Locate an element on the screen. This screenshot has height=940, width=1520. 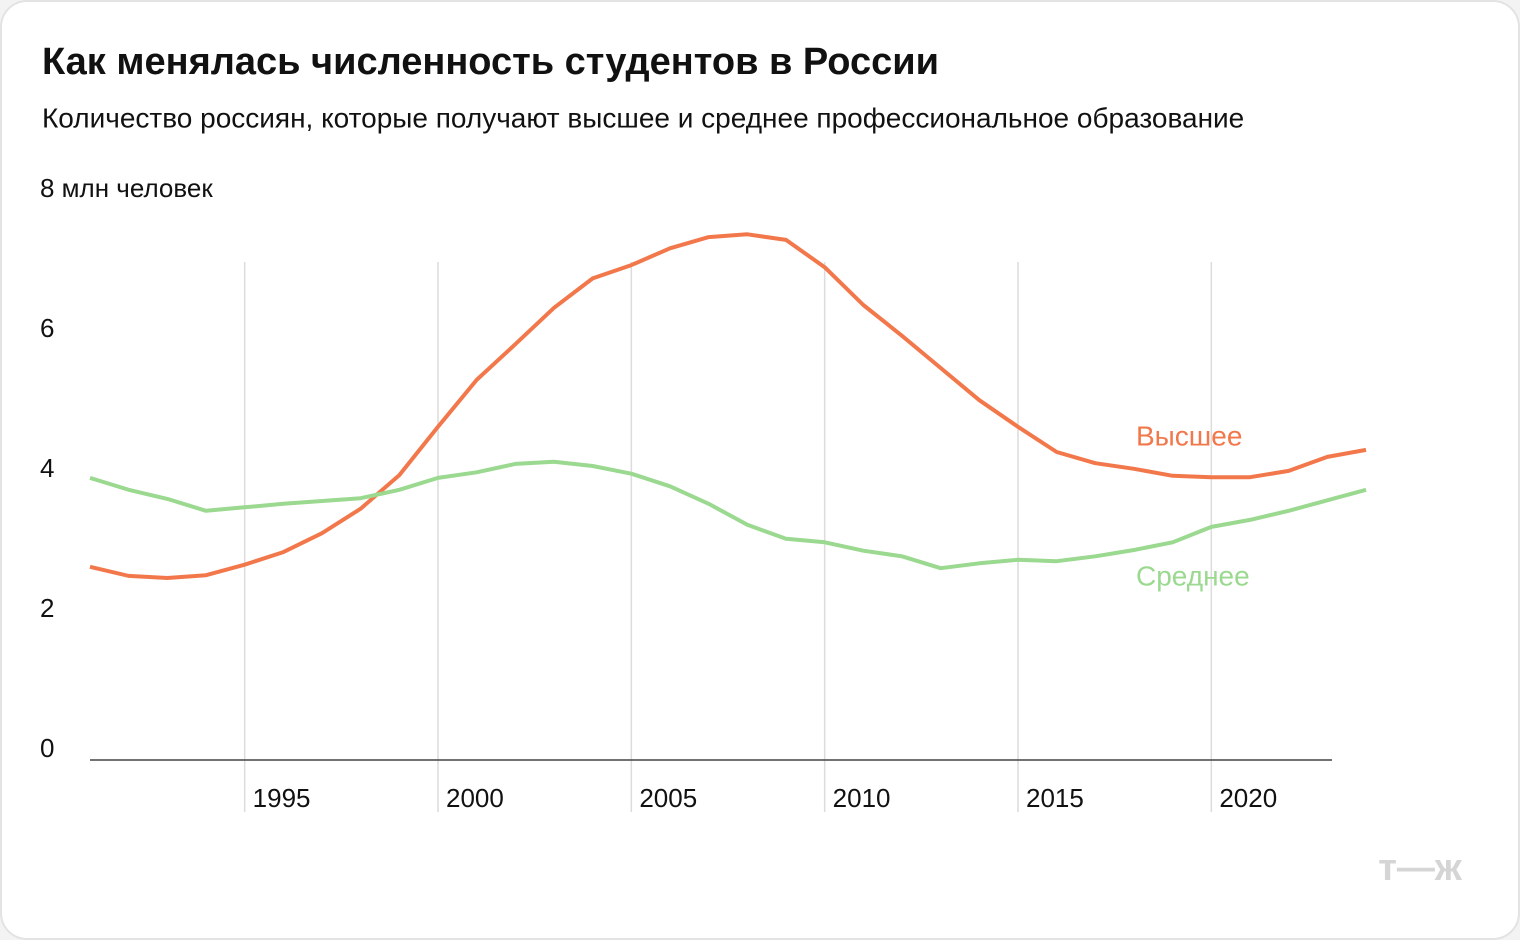
x-tick-label: 2010 is located at coordinates (862, 798).